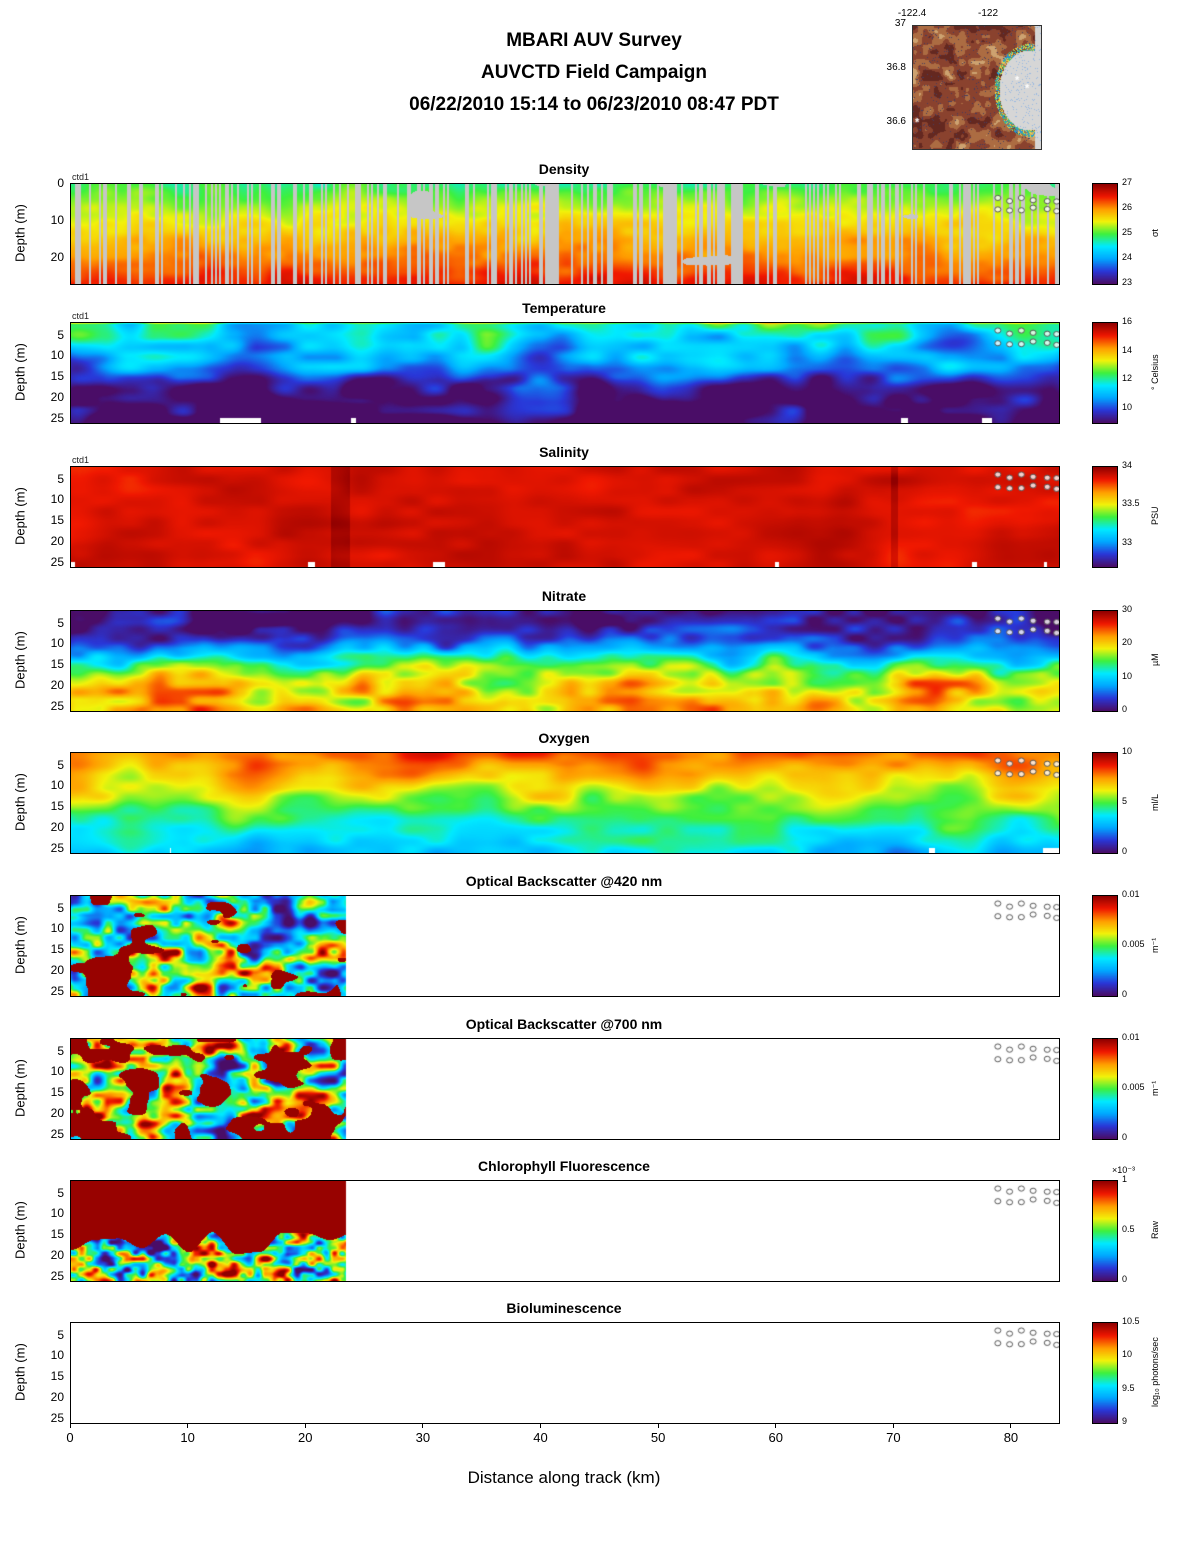 The width and height of the screenshot is (1188, 1548). What do you see at coordinates (1128, 1387) in the screenshot?
I see `colorbar-tick-label: 9.5` at bounding box center [1128, 1387].